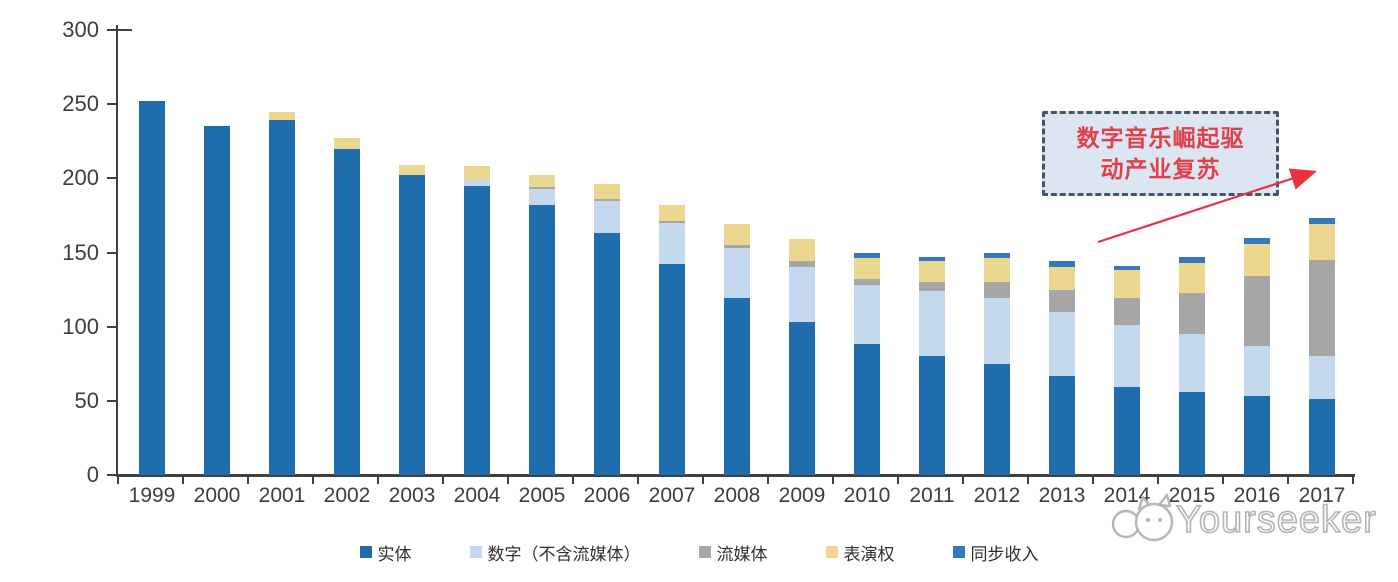 This screenshot has width=1398, height=582. What do you see at coordinates (412, 325) in the screenshot?
I see `bar-segment-physical-2003` at bounding box center [412, 325].